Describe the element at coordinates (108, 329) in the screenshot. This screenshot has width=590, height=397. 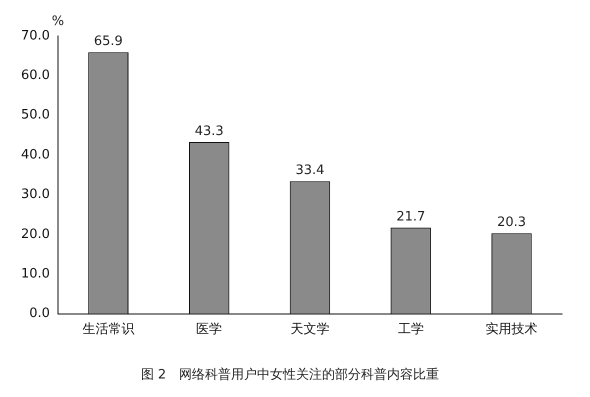
I see `x-tick-label: 生活常识` at that location.